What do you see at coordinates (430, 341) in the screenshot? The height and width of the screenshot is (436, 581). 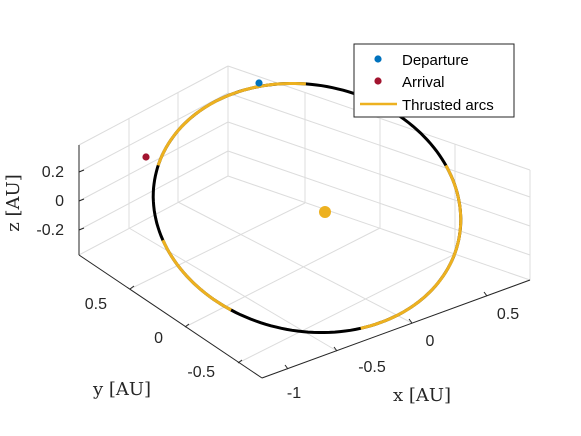 I see `x-tick-label: 0` at bounding box center [430, 341].